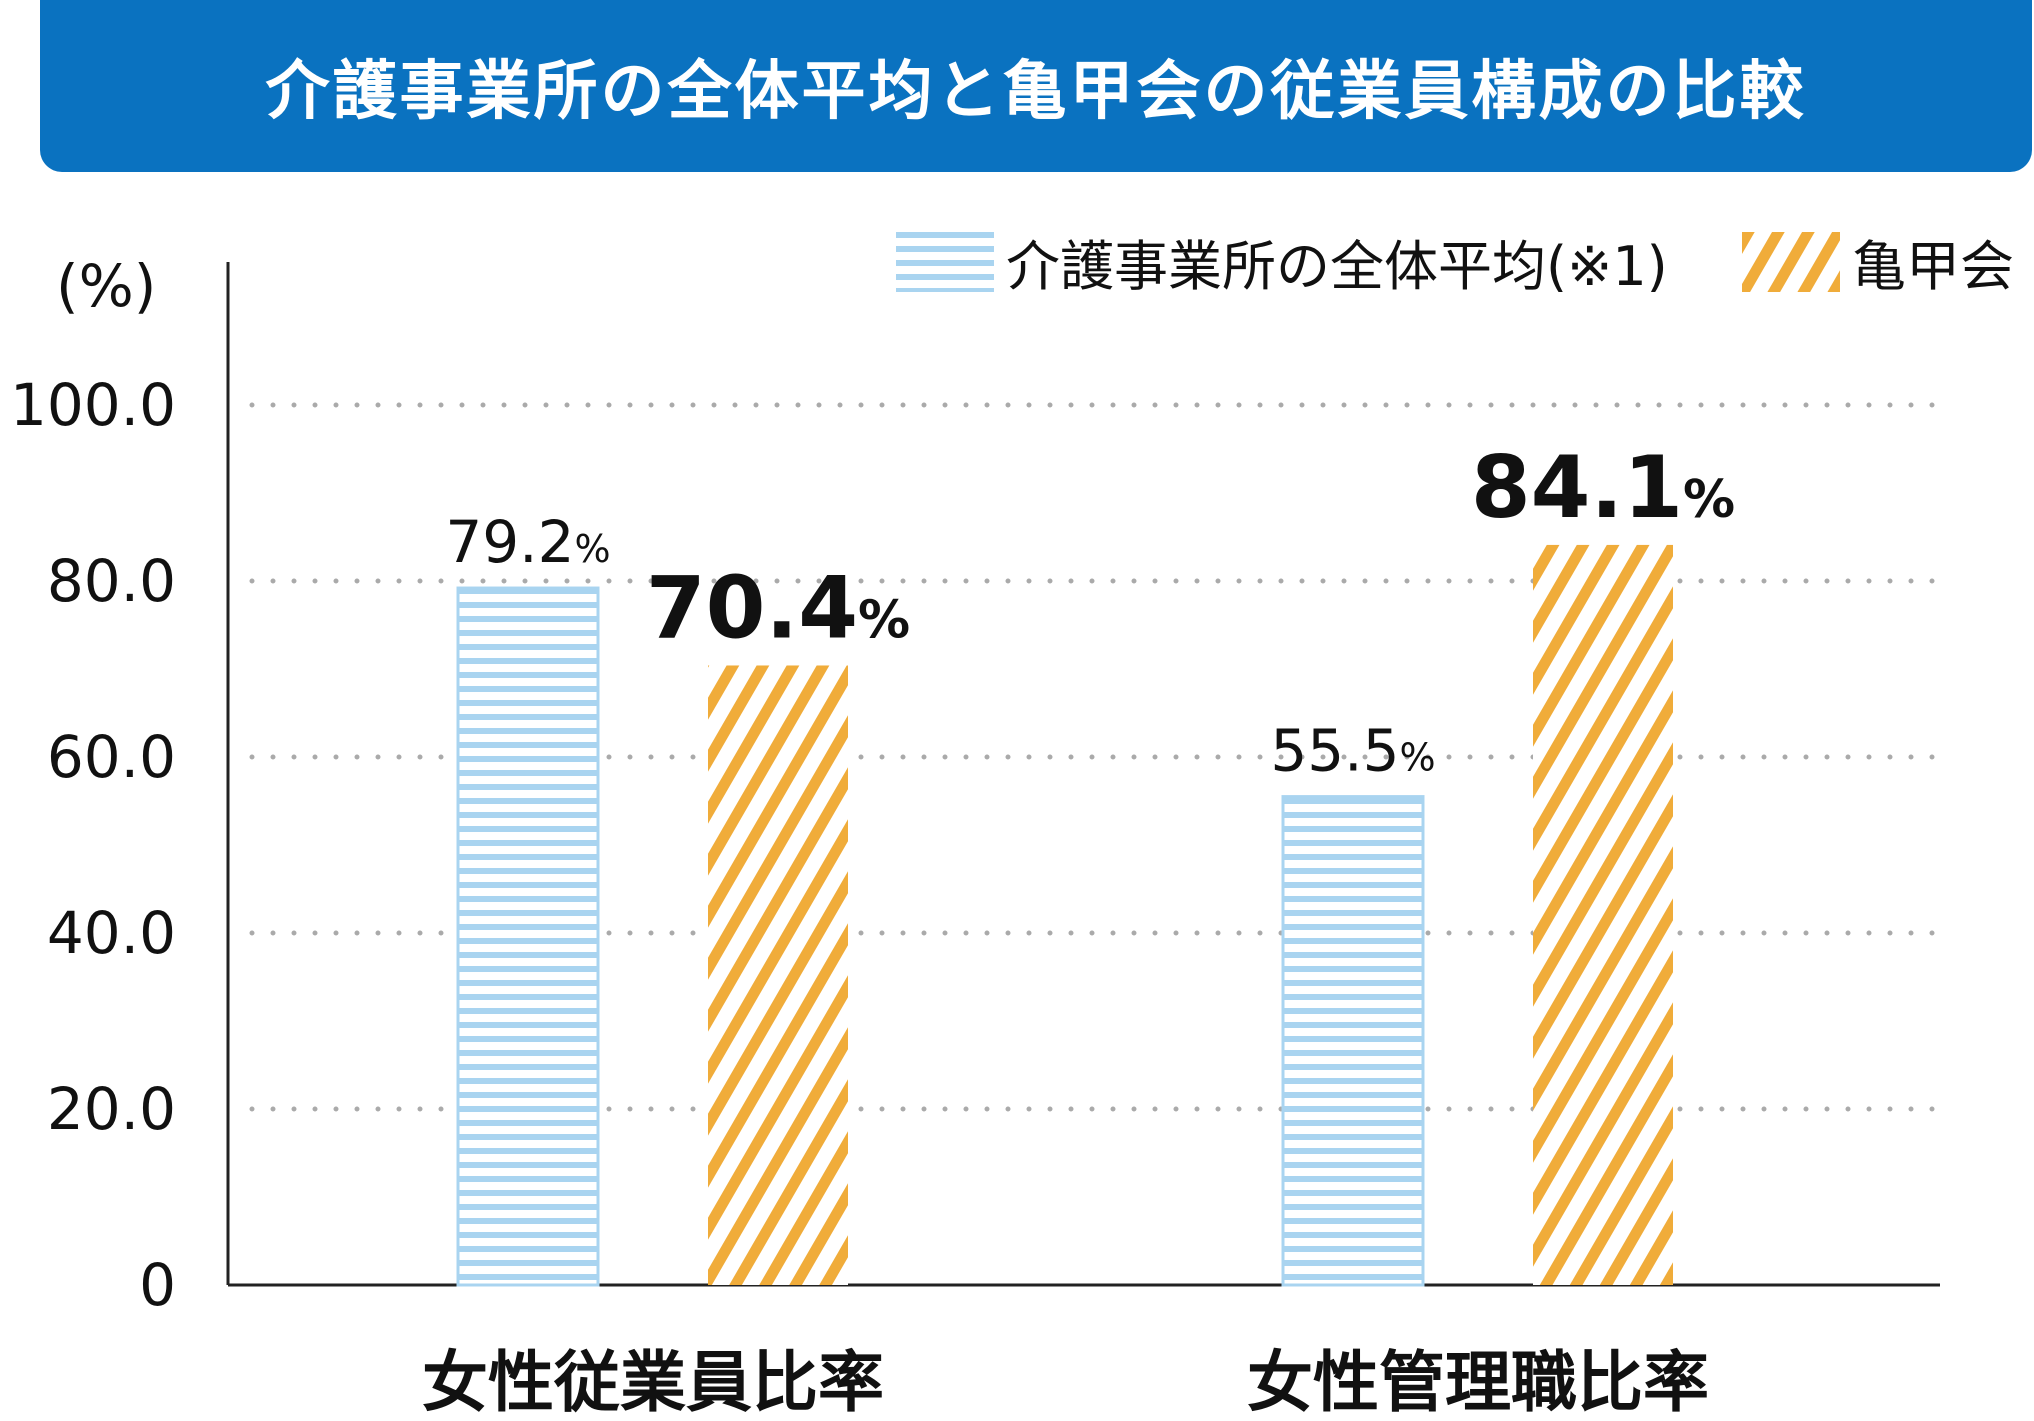 The height and width of the screenshot is (1421, 2034). Describe the element at coordinates (106, 286) in the screenshot. I see `y-axis-unit: (%)` at that location.